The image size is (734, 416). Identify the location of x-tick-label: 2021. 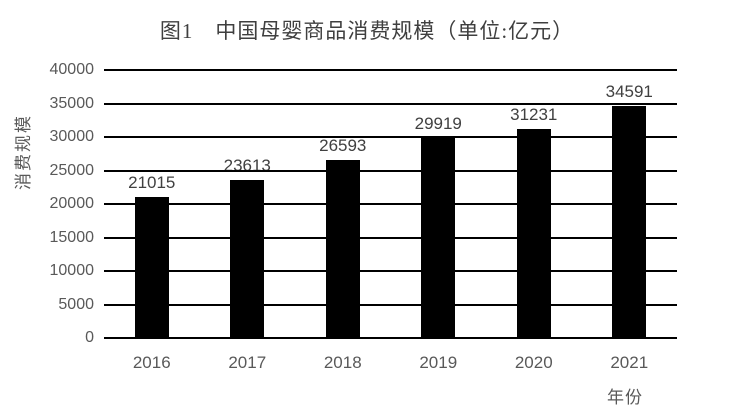
(629, 362).